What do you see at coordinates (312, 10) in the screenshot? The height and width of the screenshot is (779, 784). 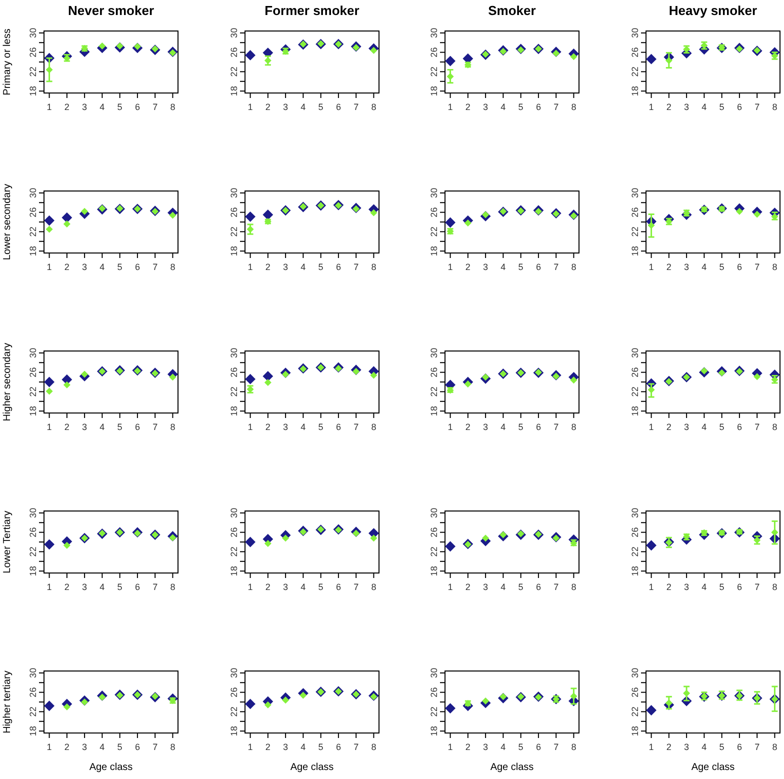 I see `chart-title: Former smoker` at bounding box center [312, 10].